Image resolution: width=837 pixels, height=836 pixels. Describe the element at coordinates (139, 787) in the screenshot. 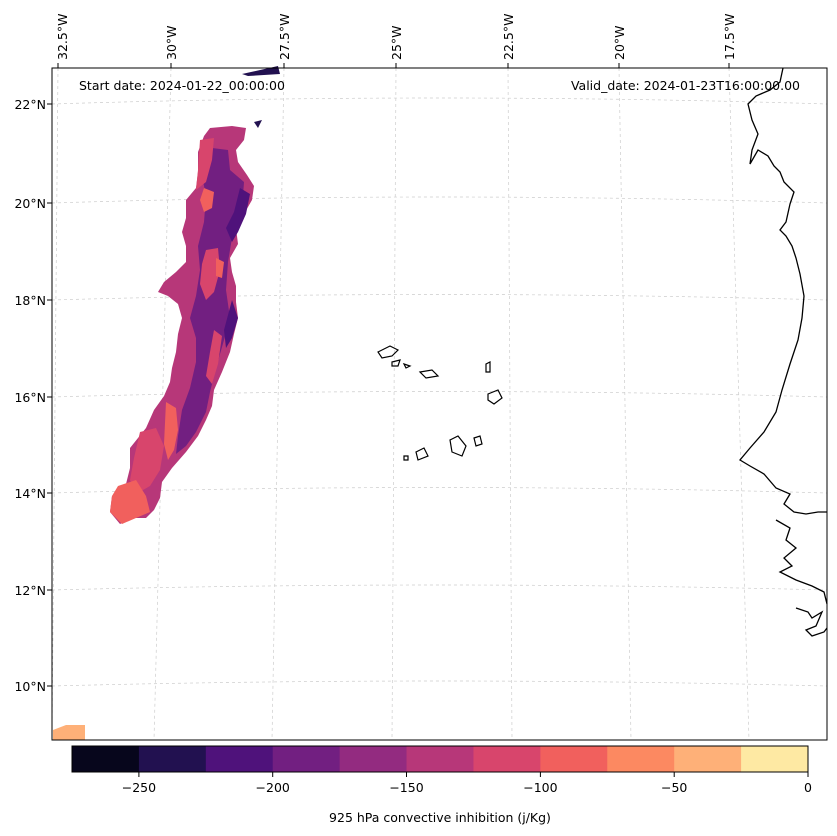

I see `colorbar-tick-label: −250` at that location.